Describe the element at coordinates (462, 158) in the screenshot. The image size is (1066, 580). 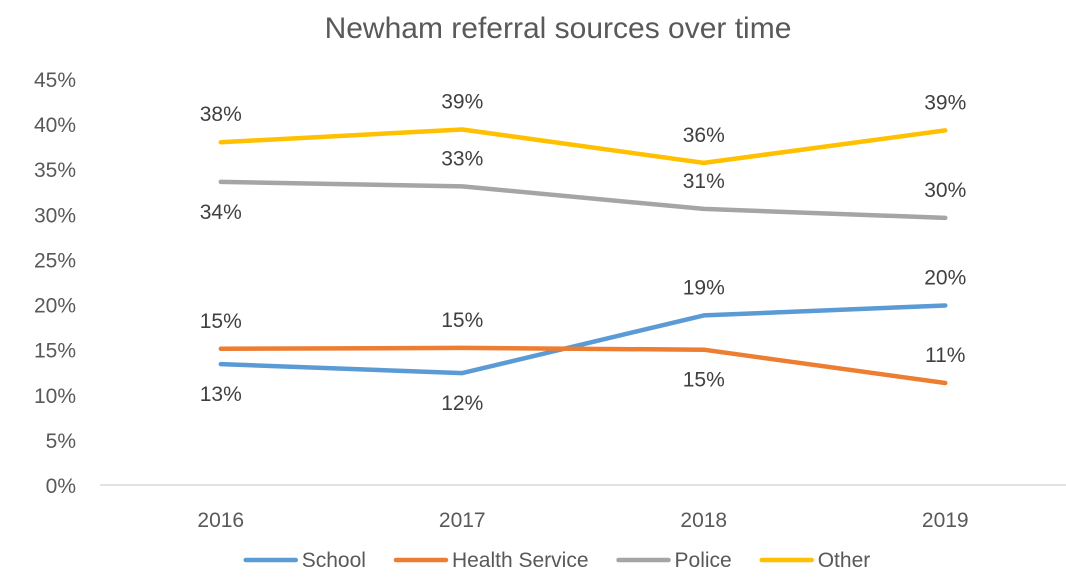
I see `data-label: 33%` at that location.